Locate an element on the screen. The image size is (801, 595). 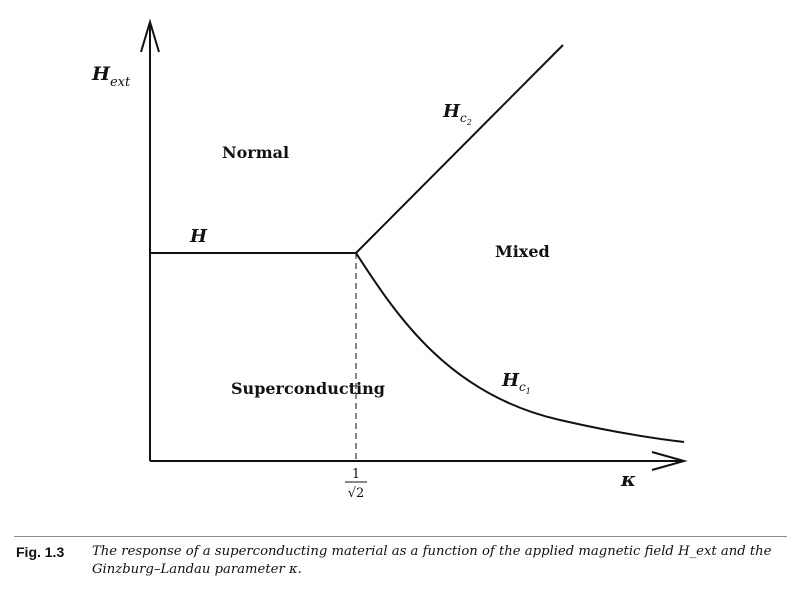
tick-label-numerator: 1 is located at coordinates (356, 474).